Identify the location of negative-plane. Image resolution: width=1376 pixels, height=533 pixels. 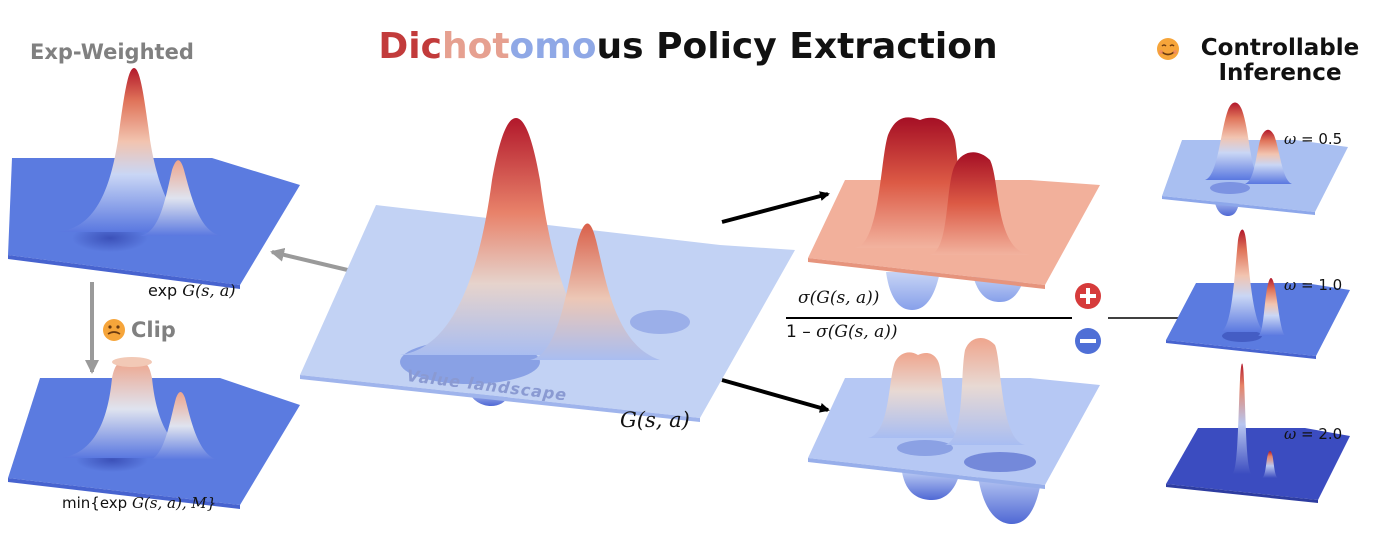
(954, 431).